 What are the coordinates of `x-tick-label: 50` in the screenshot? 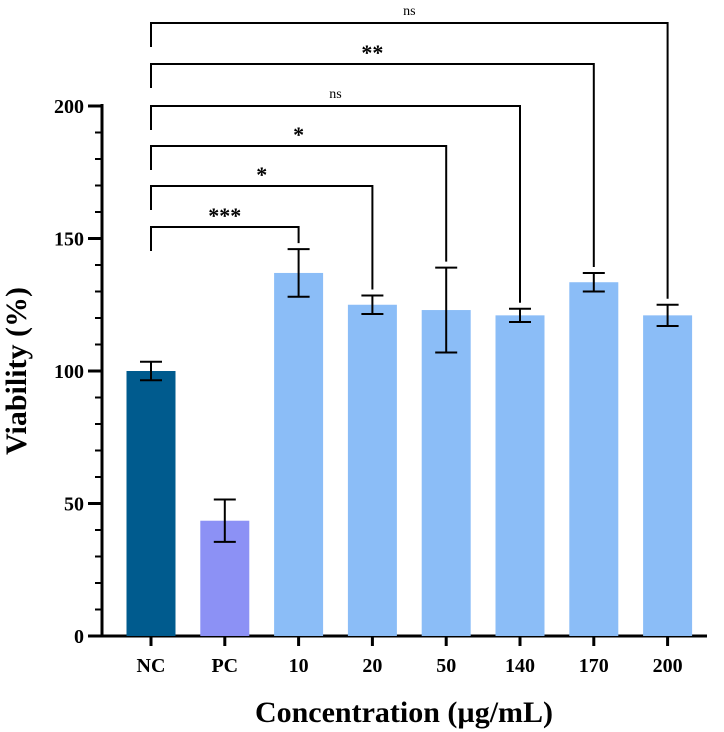 It's located at (446, 666).